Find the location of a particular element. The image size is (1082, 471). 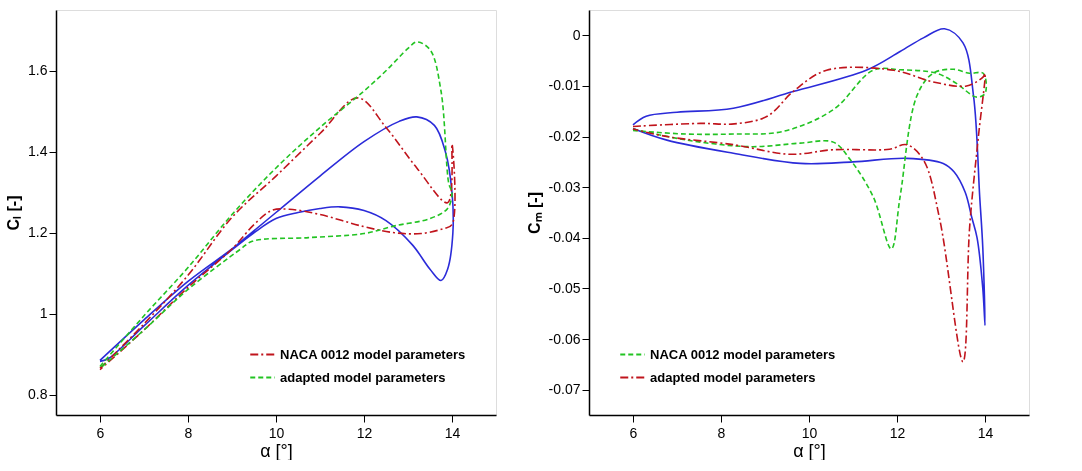

y-tick-label: -0.03 is located at coordinates (564, 186).